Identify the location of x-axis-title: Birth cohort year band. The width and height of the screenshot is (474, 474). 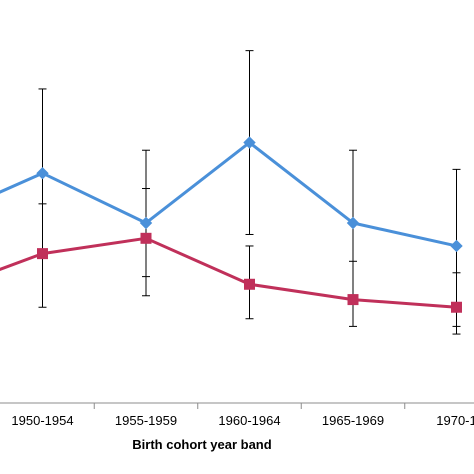
(201, 444).